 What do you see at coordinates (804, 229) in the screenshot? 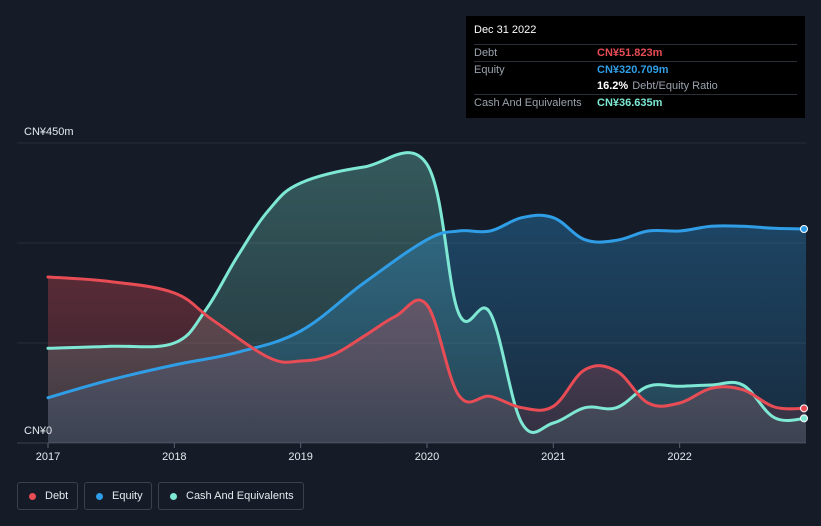
I see `equity-end-marker` at bounding box center [804, 229].